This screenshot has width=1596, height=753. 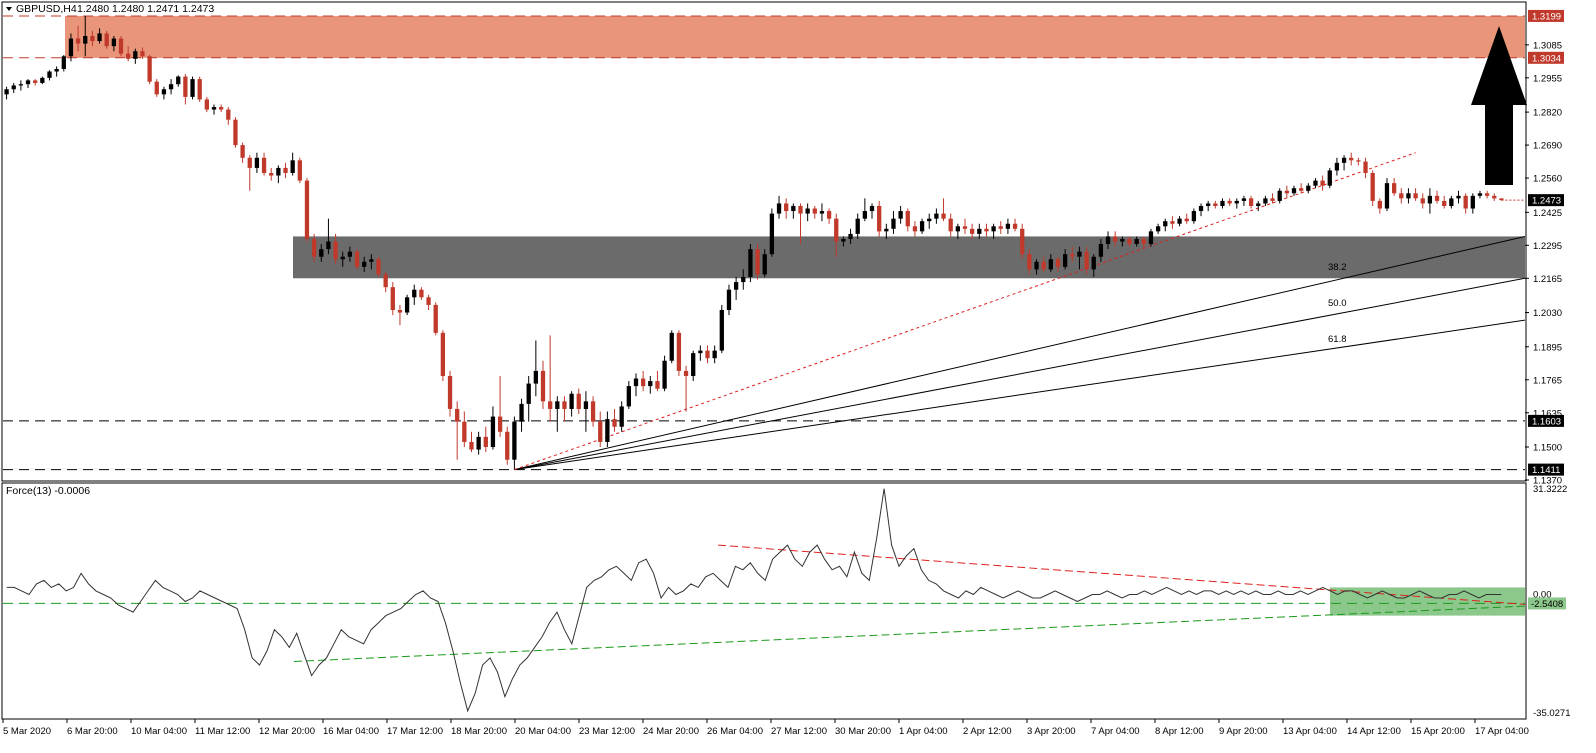 I want to click on x-tick-label: 17 Mar 12:00, so click(x=415, y=731).